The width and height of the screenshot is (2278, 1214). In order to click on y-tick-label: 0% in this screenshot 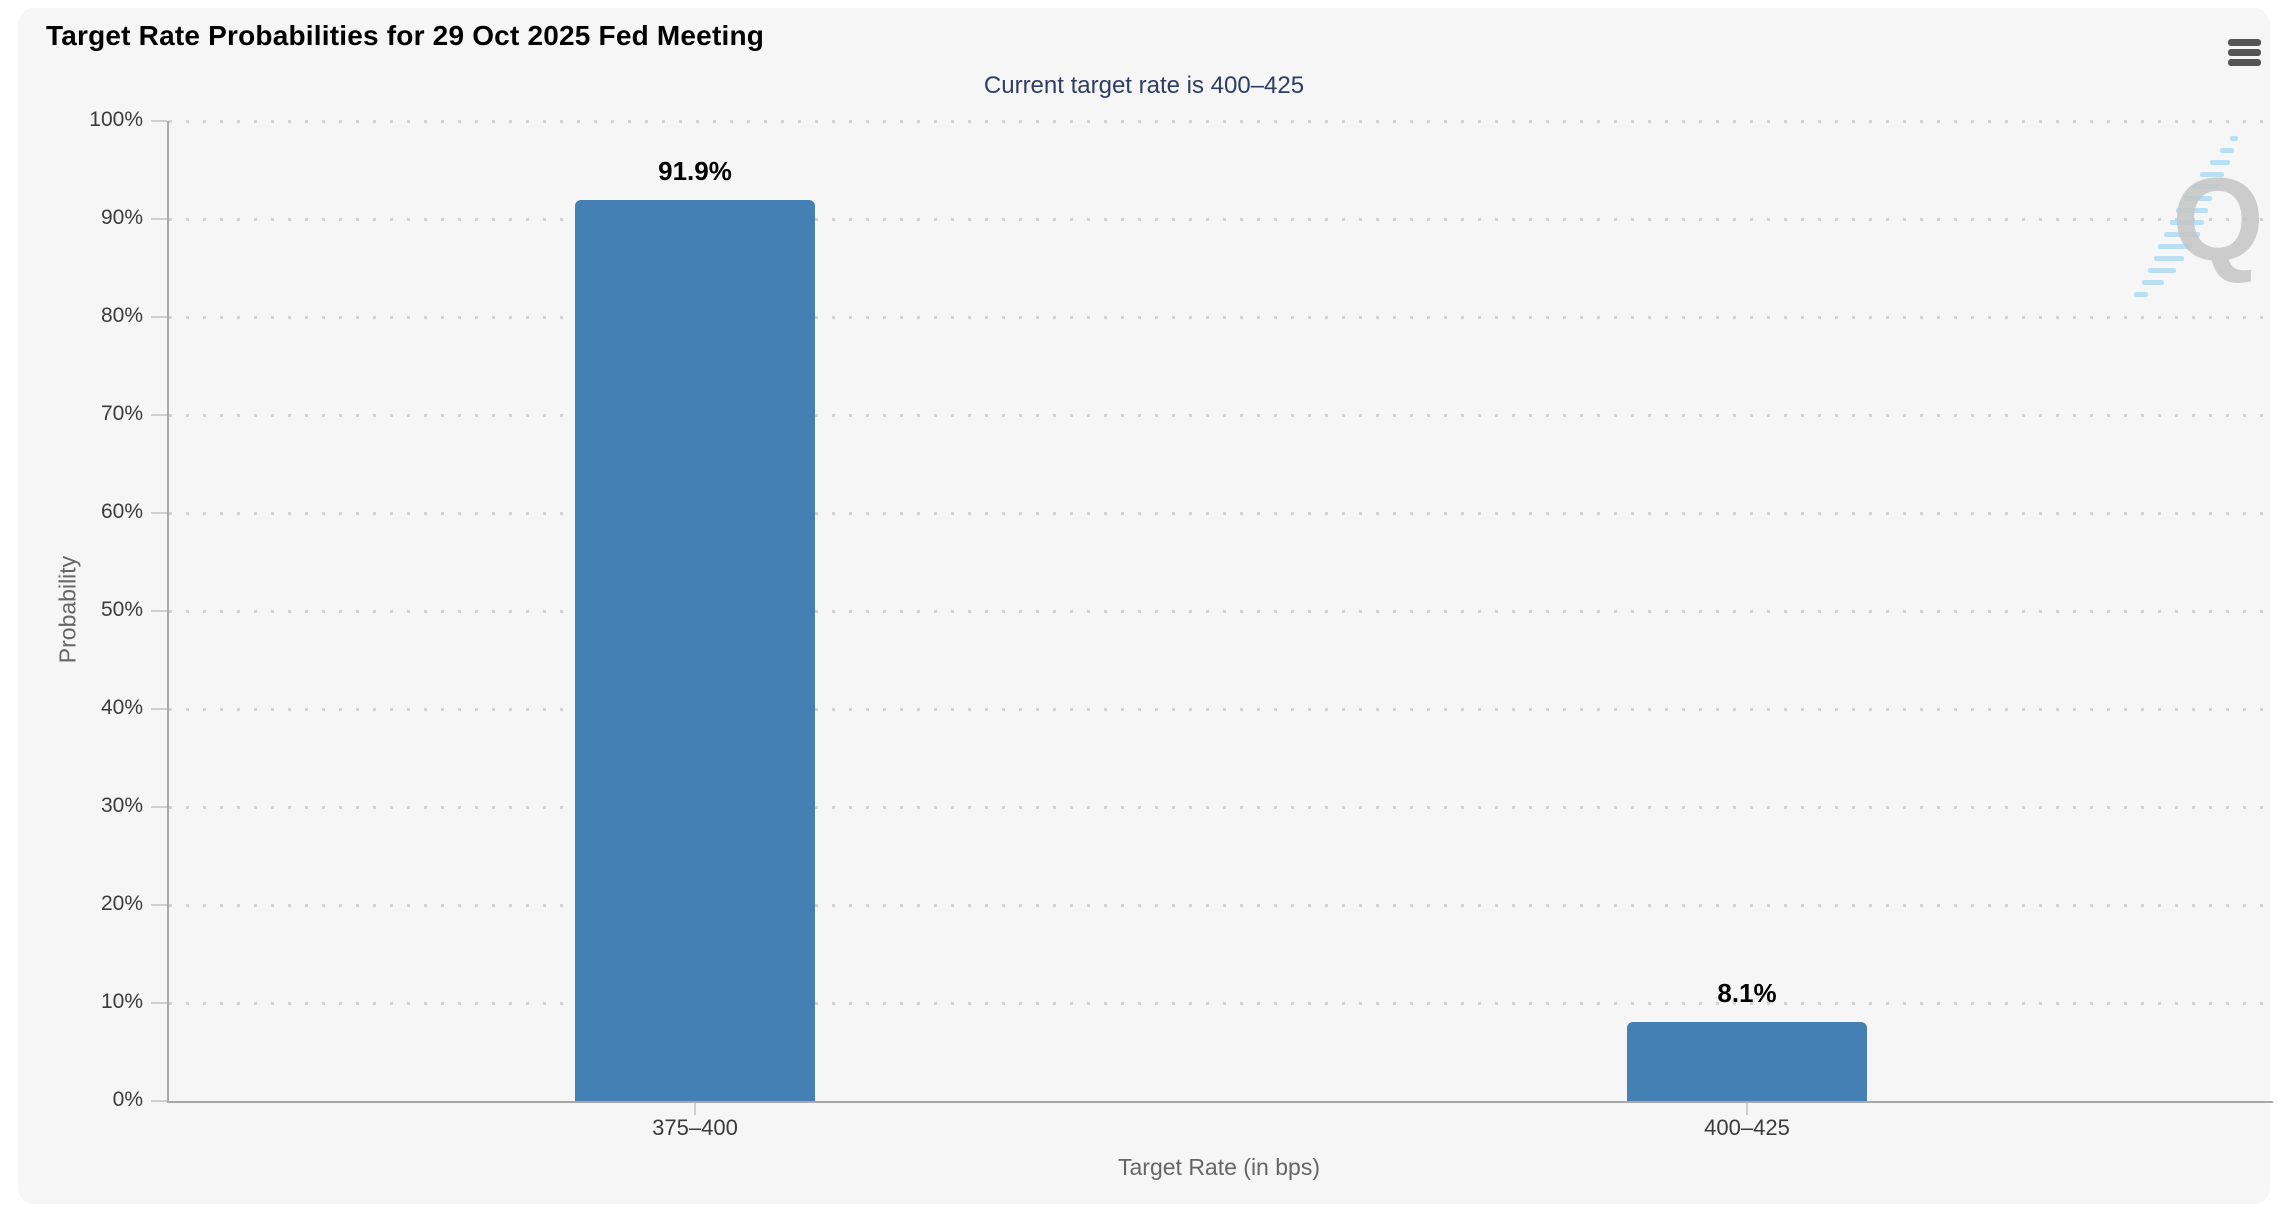, I will do `click(127, 1099)`.